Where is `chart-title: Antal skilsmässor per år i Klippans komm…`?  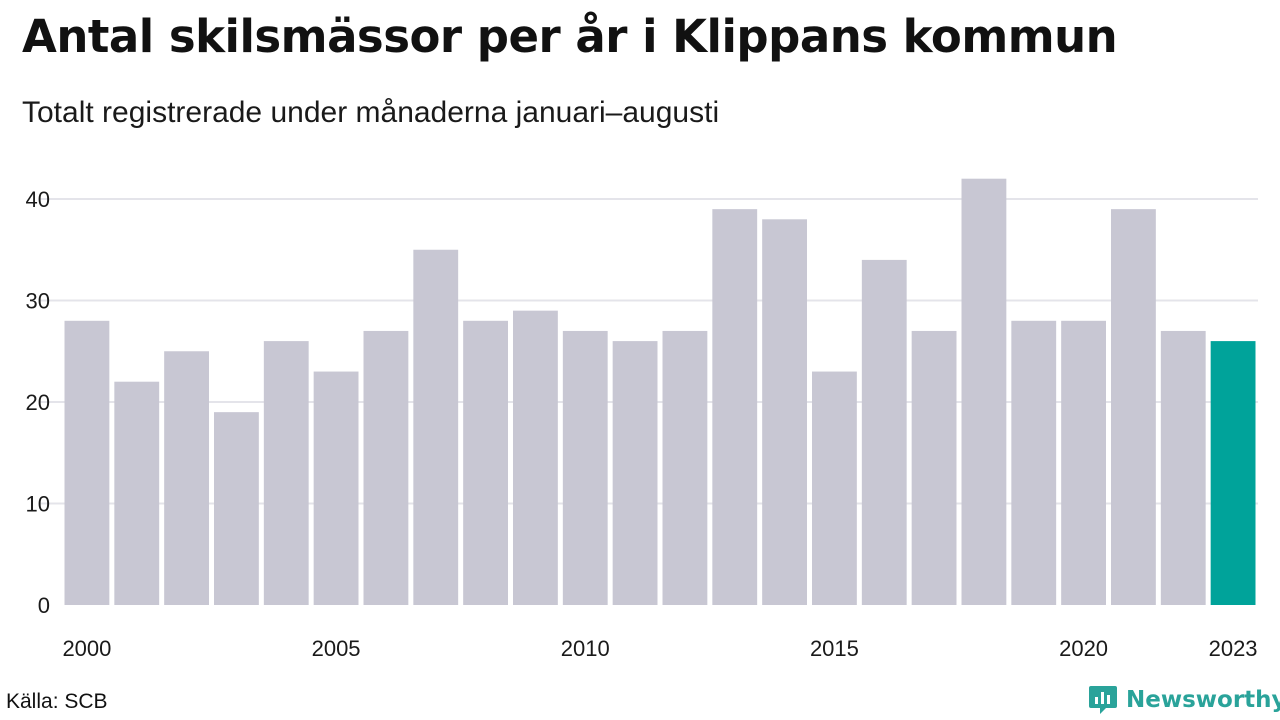 chart-title: Antal skilsmässor per år i Klippans komm… is located at coordinates (570, 36).